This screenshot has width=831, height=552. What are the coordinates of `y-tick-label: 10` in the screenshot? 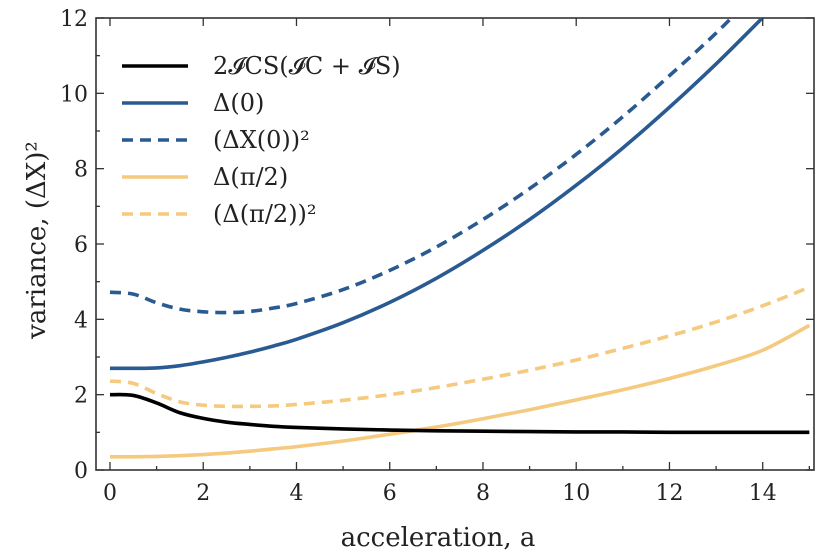 It's located at (74, 94).